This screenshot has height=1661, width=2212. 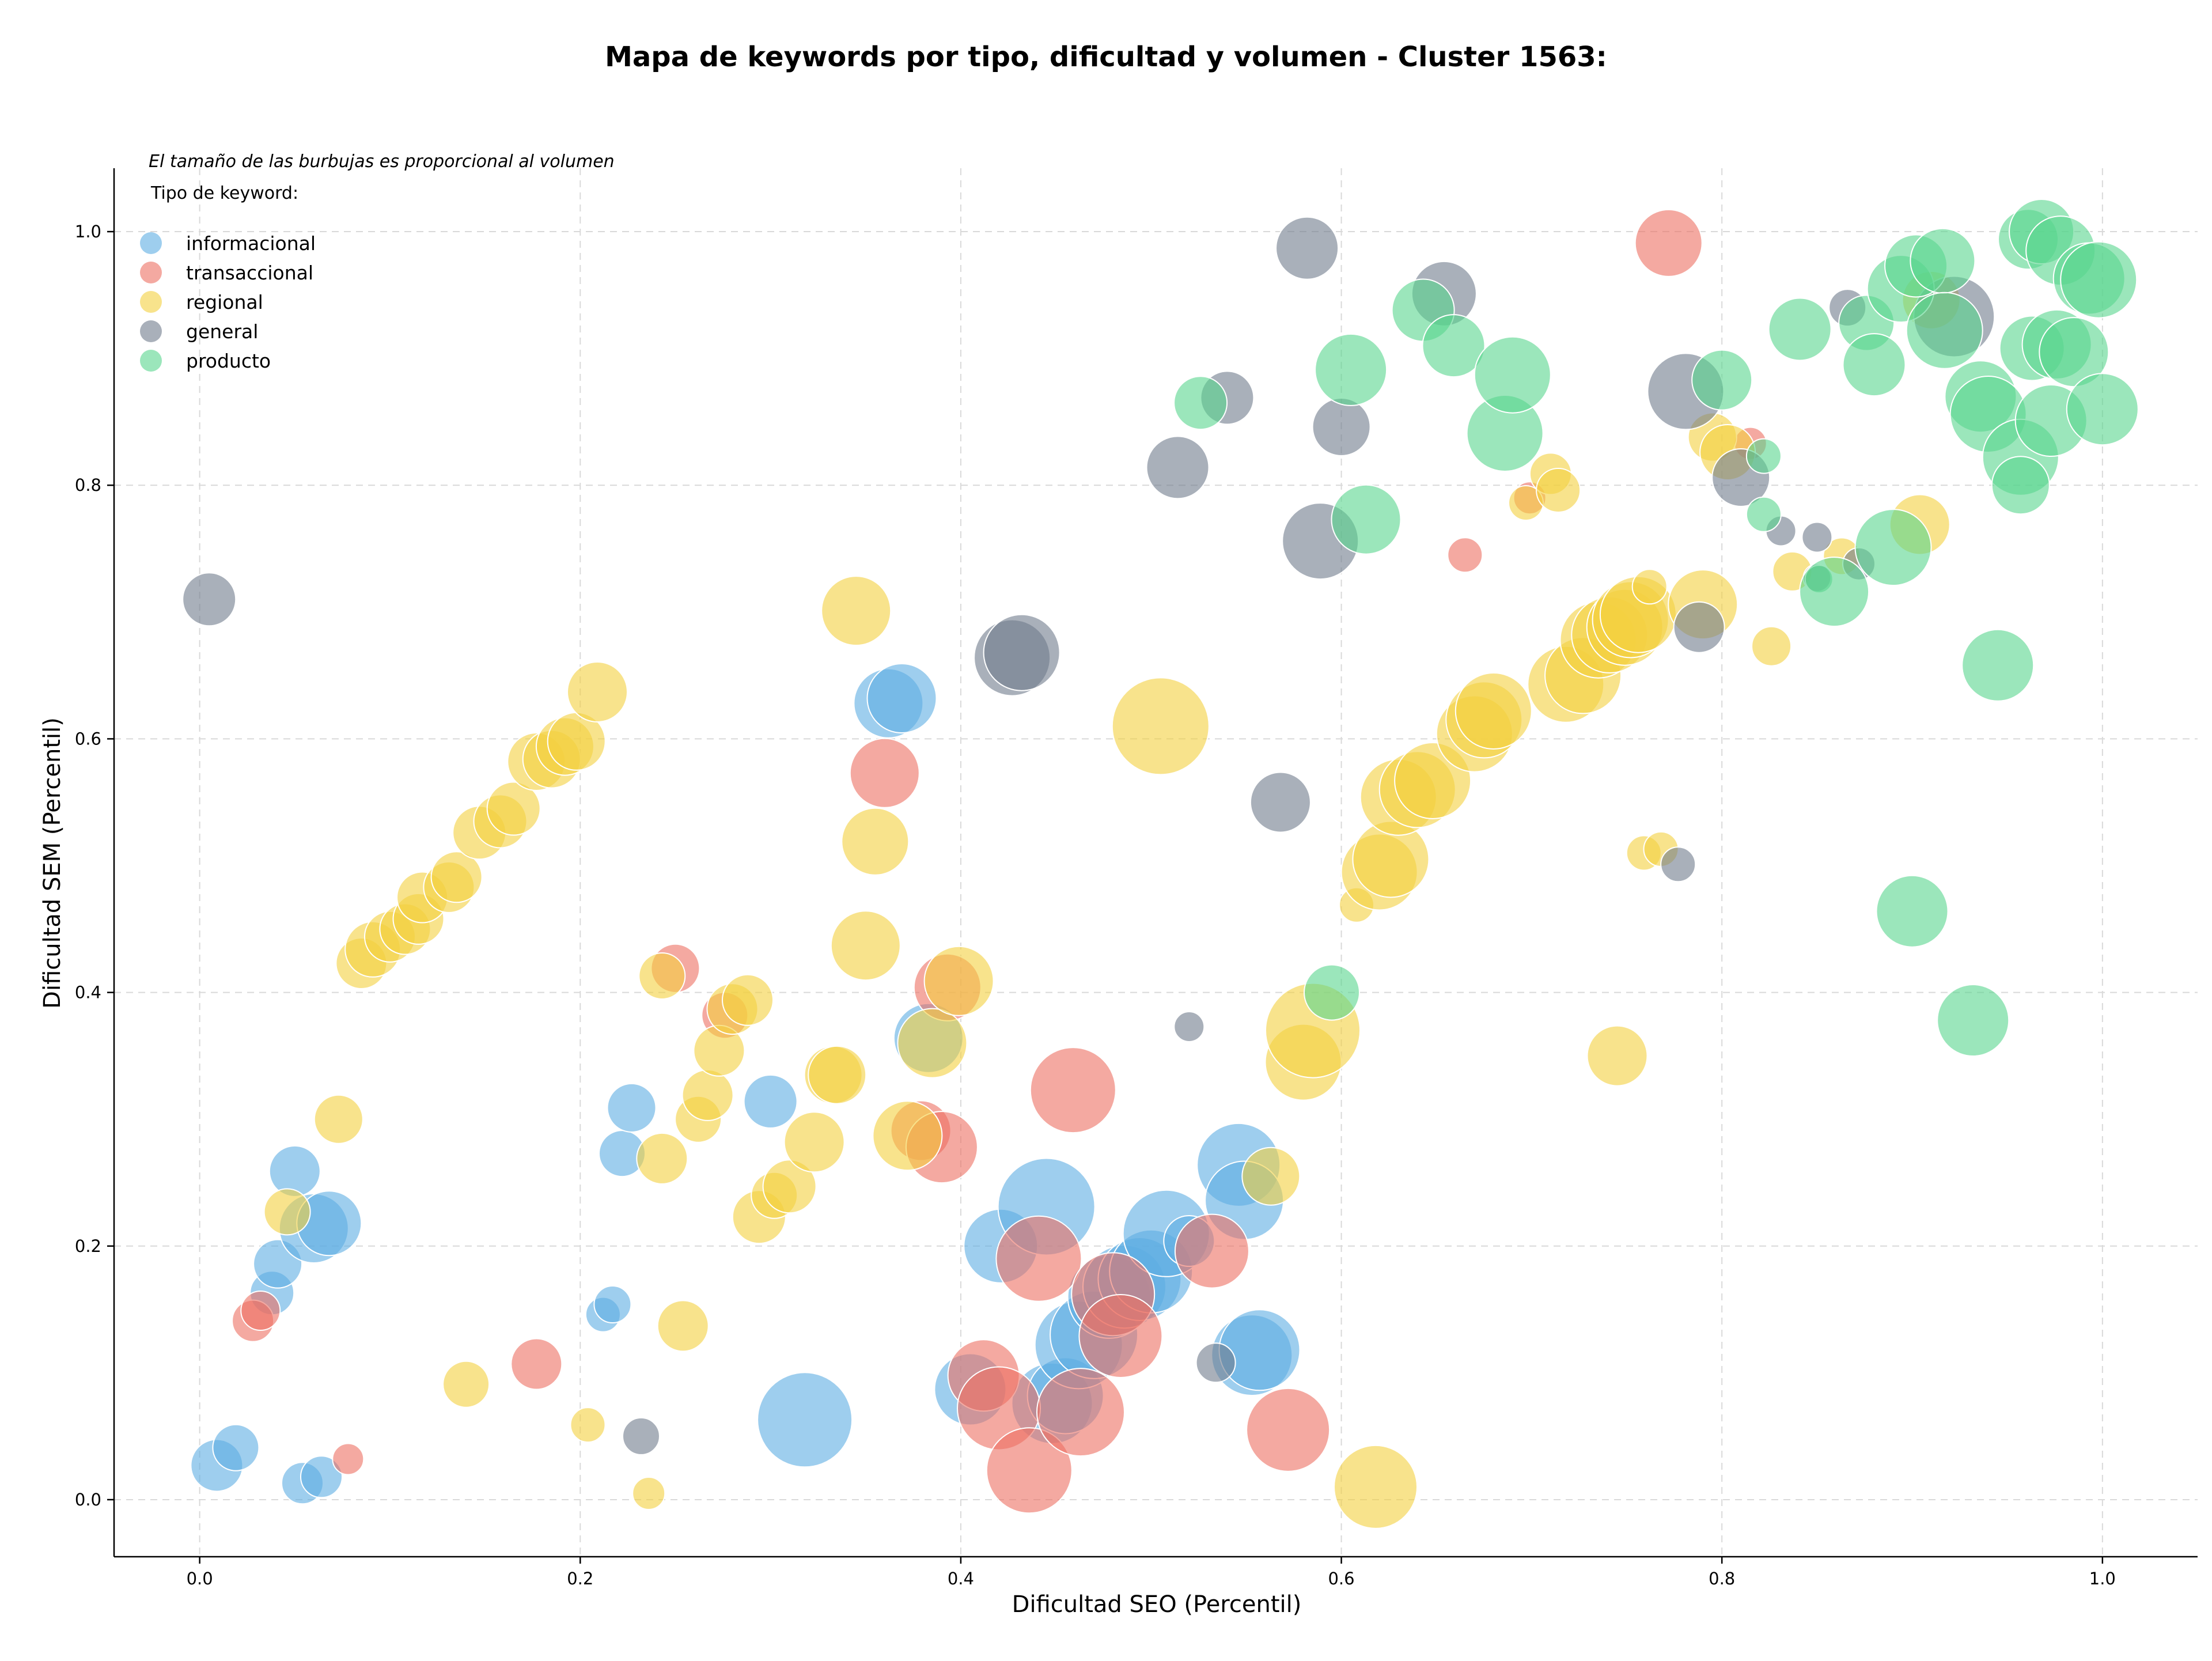 What do you see at coordinates (1157, 1604) in the screenshot?
I see `x-axis-label: Dificultad SEO (Percentil)` at bounding box center [1157, 1604].